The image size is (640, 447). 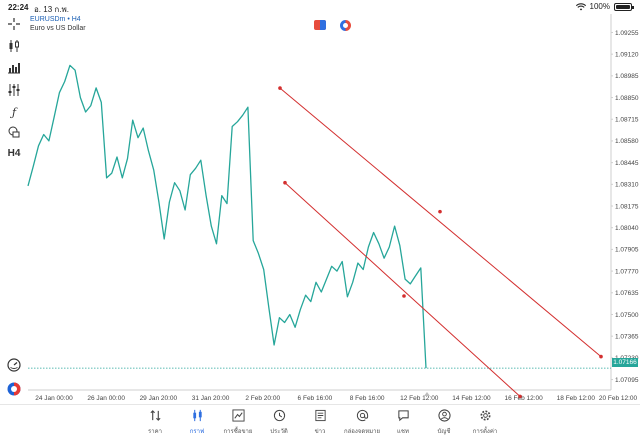 I want to click on function-icon: ƒ, so click(x=14, y=112).